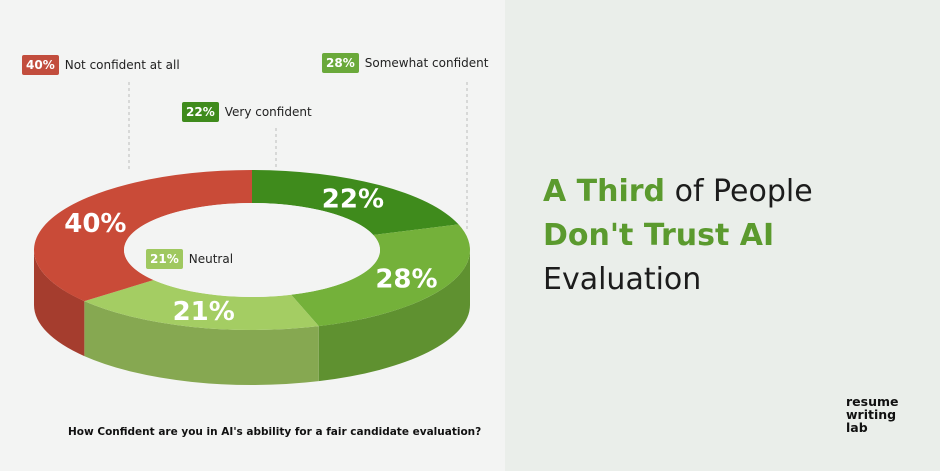 The image size is (940, 471). Describe the element at coordinates (40, 65) in the screenshot. I see `callout-badge: 40%` at that location.